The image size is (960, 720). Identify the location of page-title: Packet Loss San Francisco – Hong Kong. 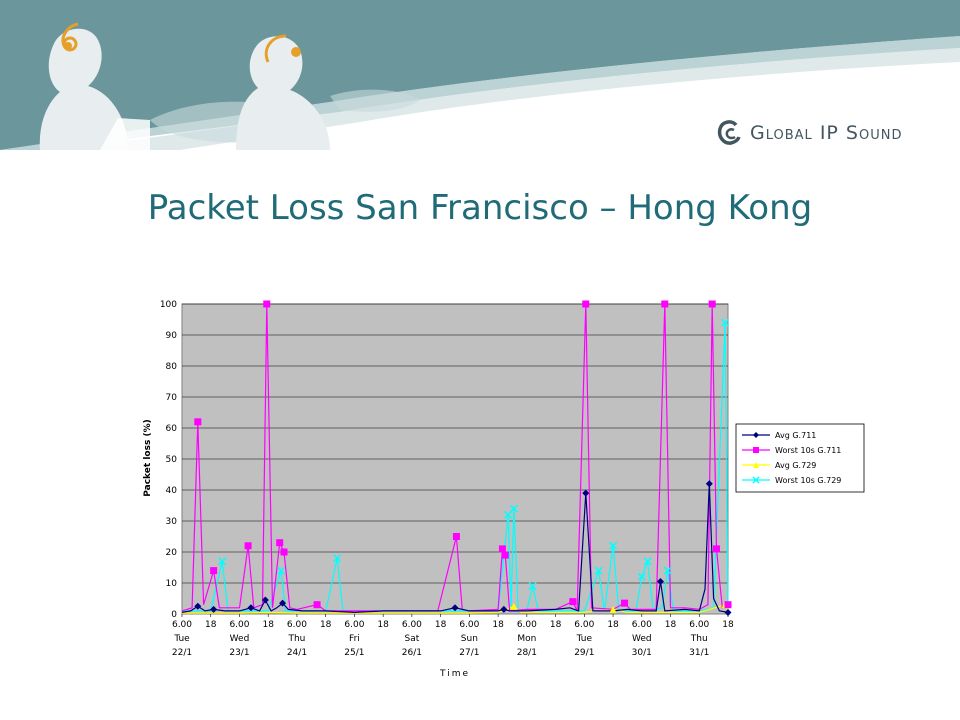
(480, 208).